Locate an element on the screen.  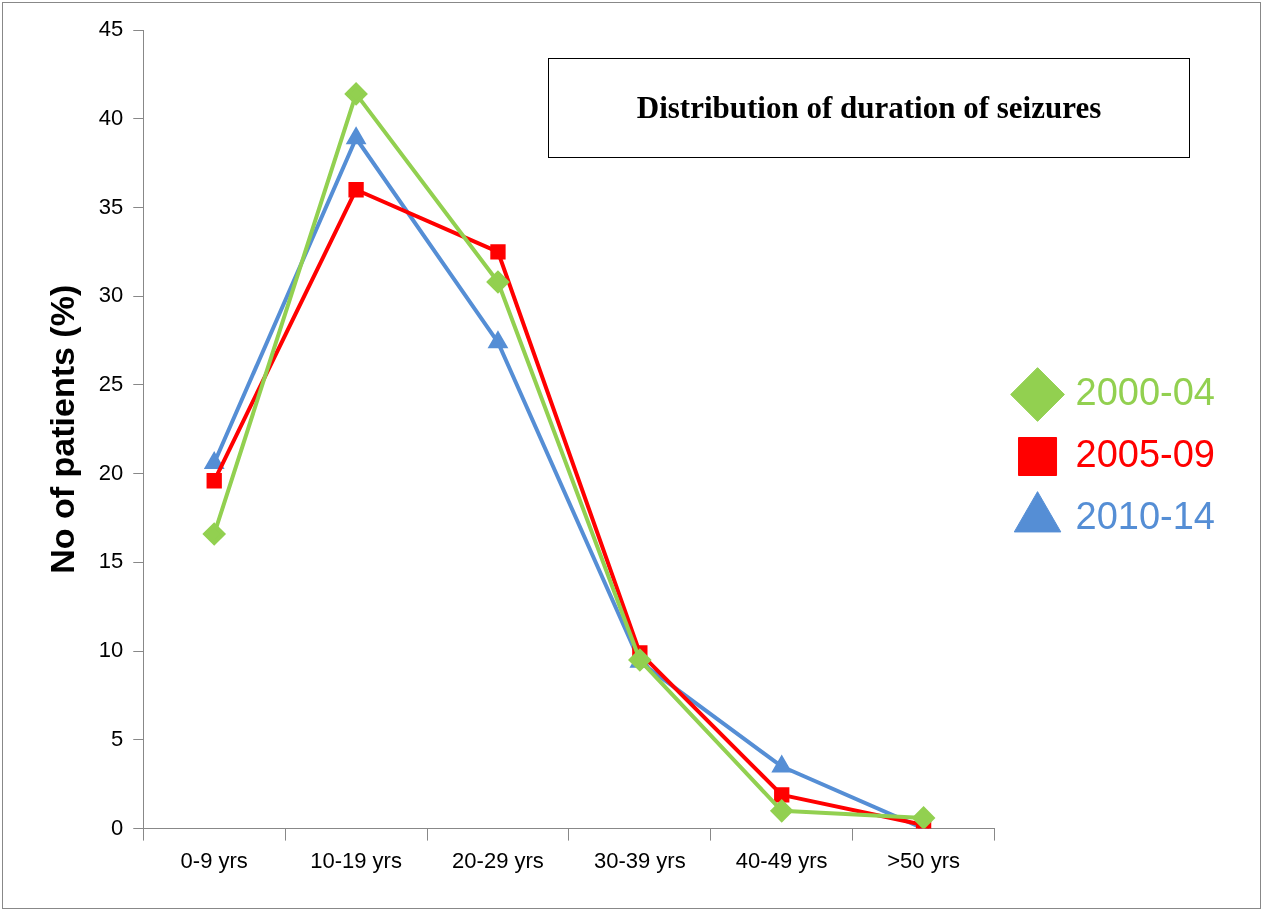
y-tick-label: 0 is located at coordinates (117, 827).